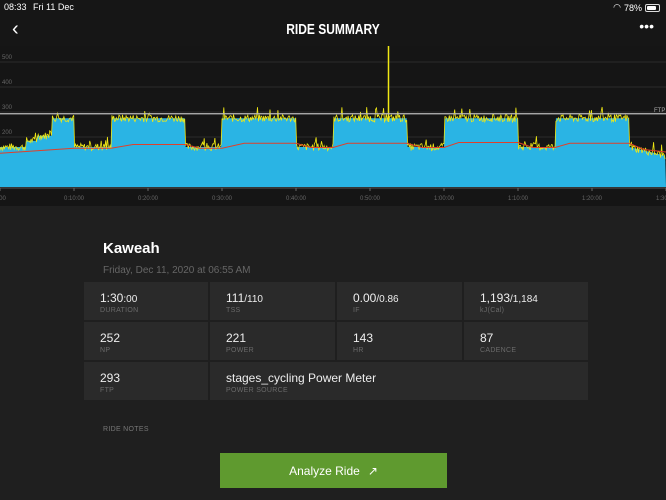  Describe the element at coordinates (444, 199) in the screenshot. I see `x-tick-label: 1:00:00` at that location.